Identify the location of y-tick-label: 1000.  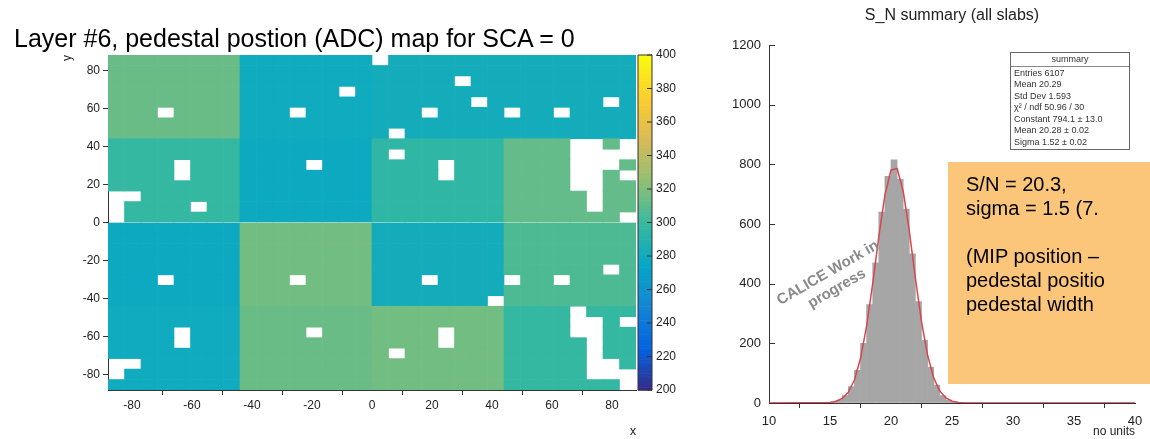
(746, 104).